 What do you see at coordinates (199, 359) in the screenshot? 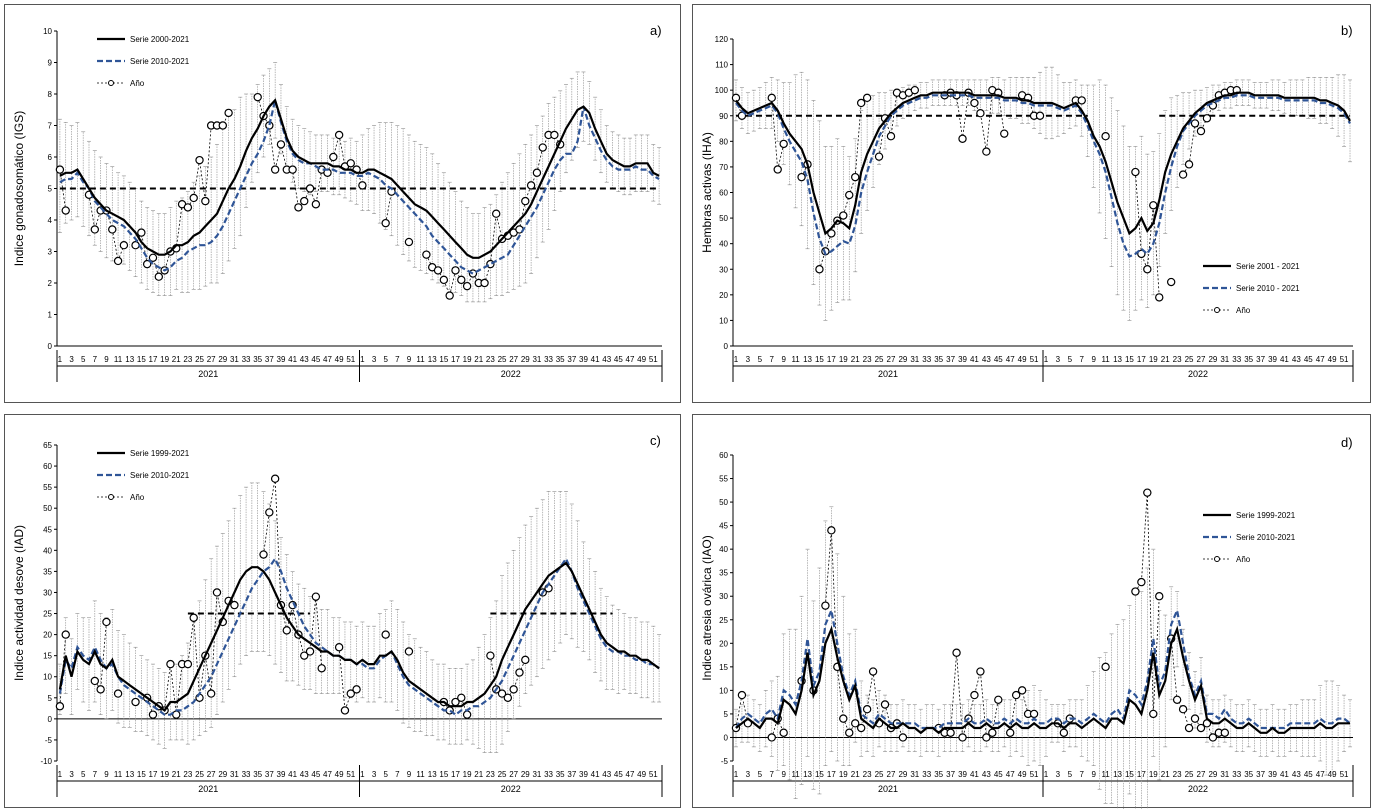
I see `week-tick-label: 25` at bounding box center [199, 359].